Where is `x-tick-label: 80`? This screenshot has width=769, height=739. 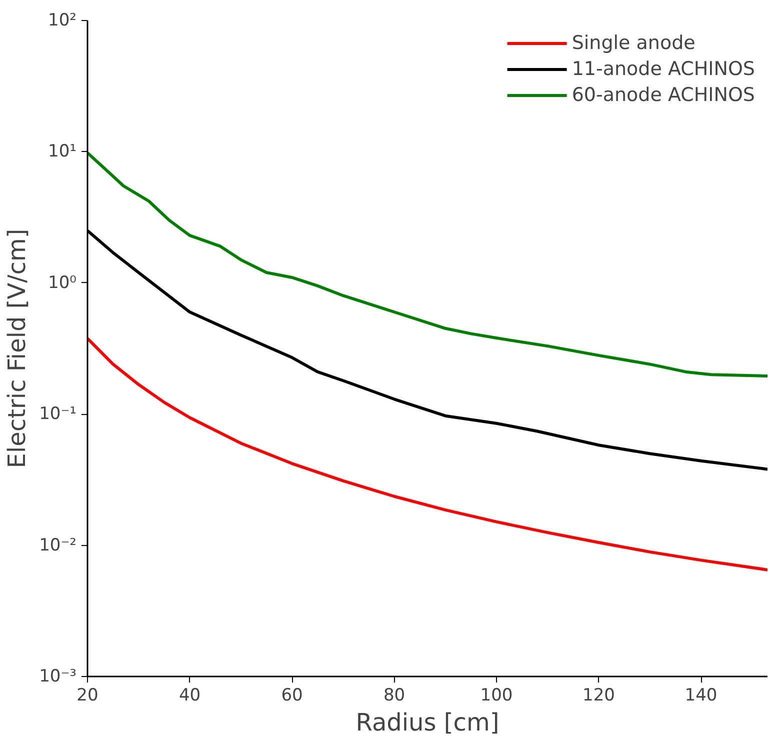
x-tick-label: 80 is located at coordinates (394, 696).